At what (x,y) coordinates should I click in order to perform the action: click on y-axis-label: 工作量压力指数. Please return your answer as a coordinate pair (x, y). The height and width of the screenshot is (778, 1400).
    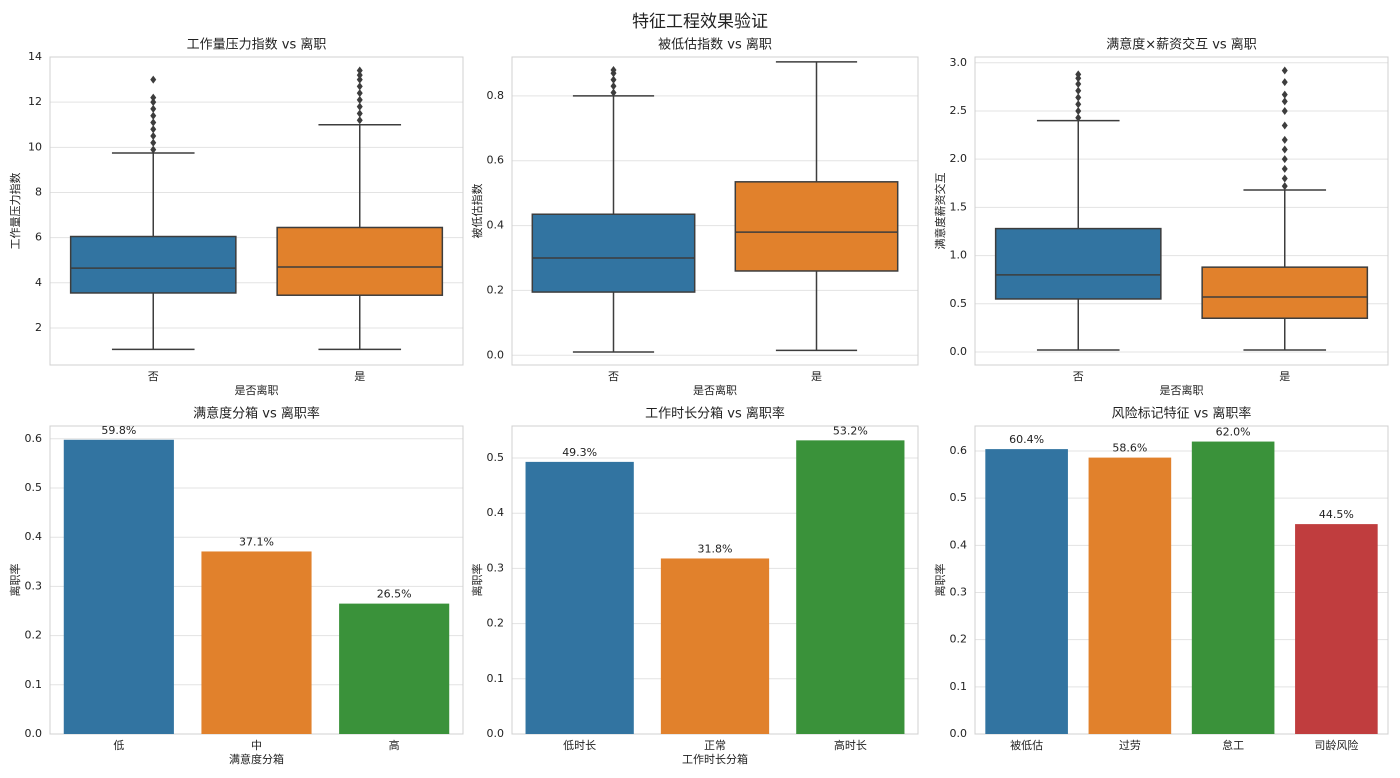
    Looking at the image, I should click on (15, 211).